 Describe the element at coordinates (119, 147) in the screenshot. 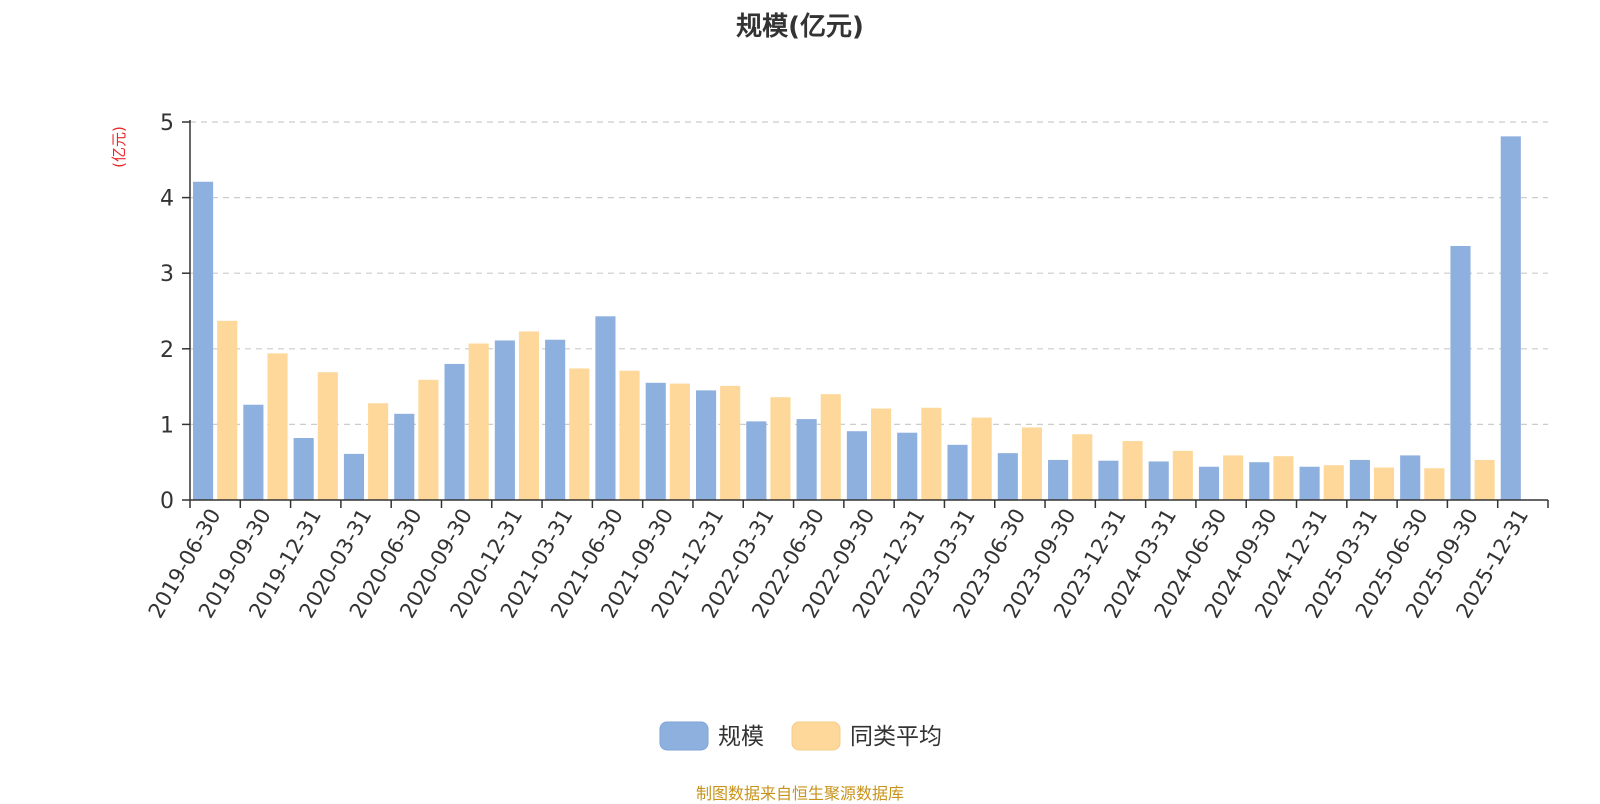

I see `y-axis-label: (亿元)` at that location.